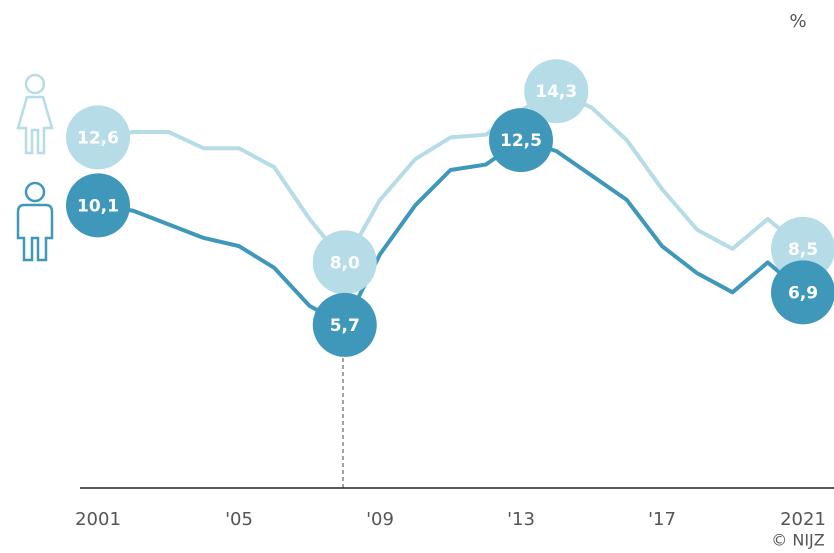  Describe the element at coordinates (239, 519) in the screenshot. I see `x-tick-label: '05` at that location.